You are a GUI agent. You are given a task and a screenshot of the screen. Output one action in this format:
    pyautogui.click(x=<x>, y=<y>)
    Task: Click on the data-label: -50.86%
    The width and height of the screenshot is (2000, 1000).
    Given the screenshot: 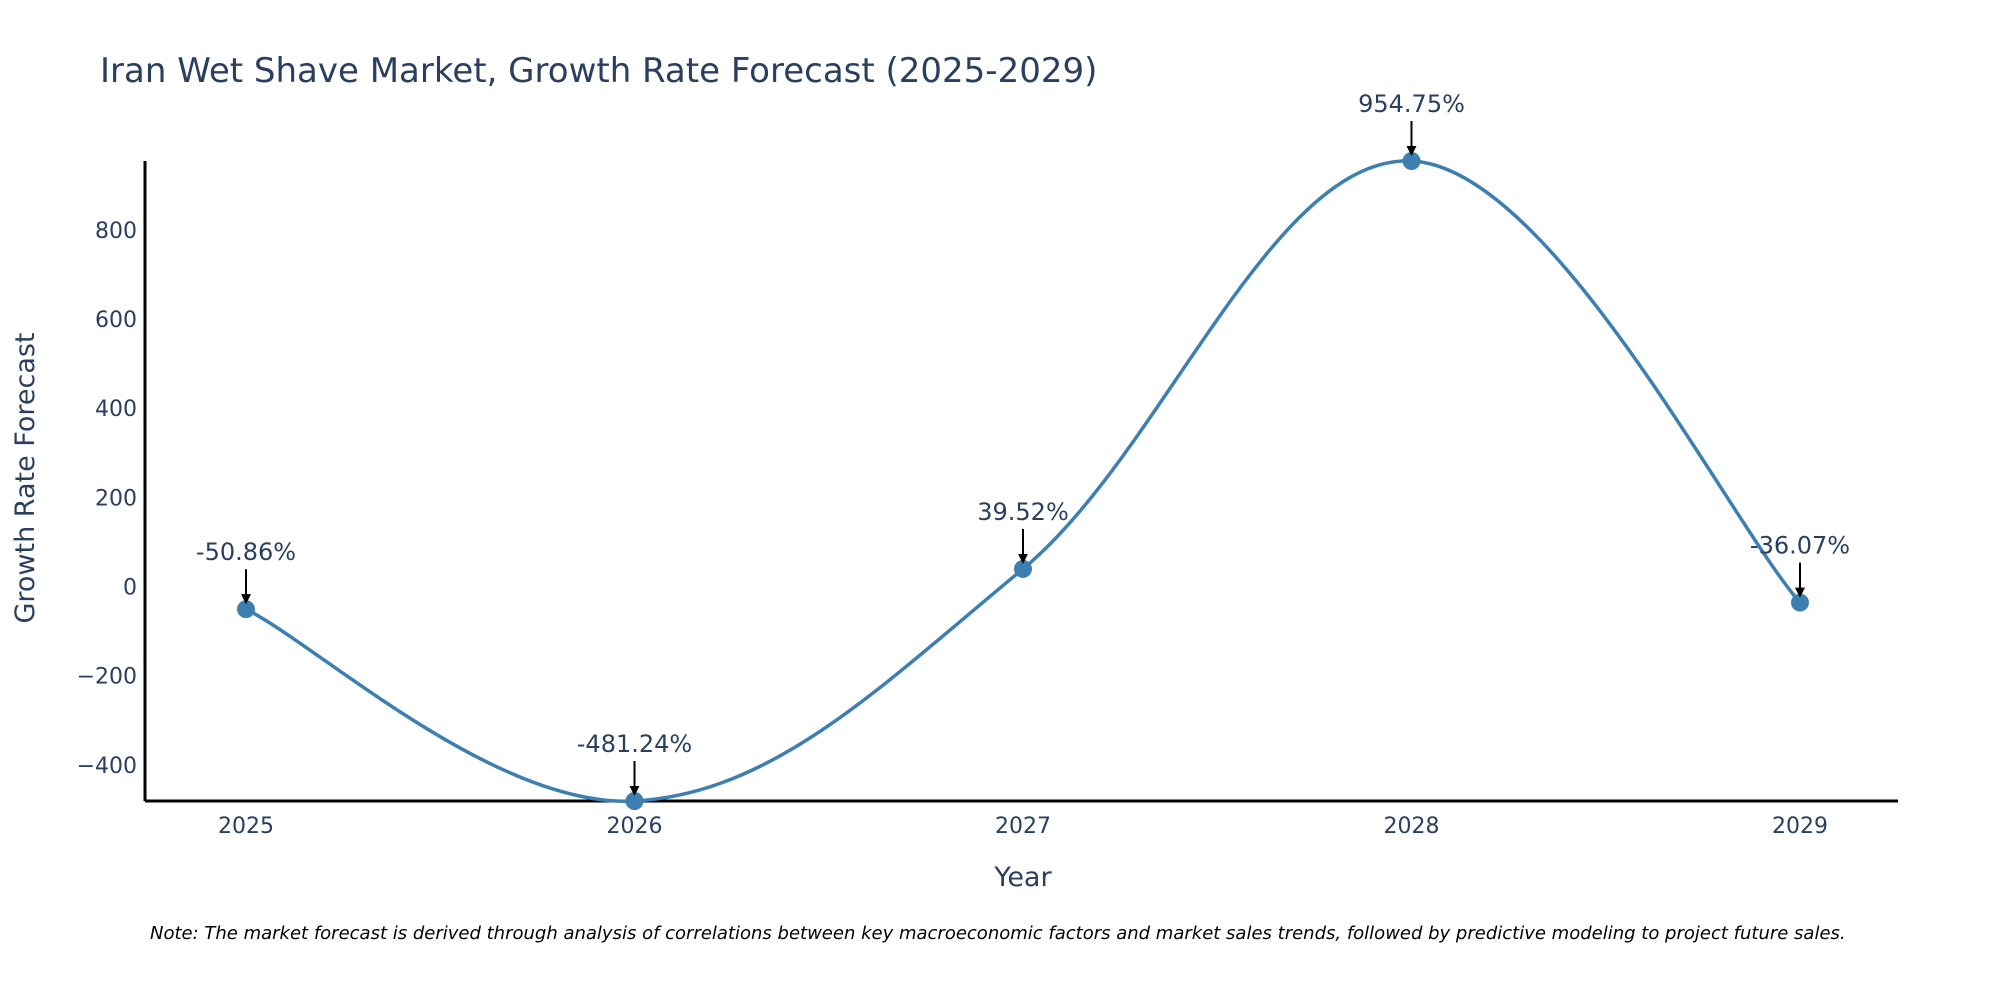 What is the action you would take?
    pyautogui.click(x=246, y=552)
    